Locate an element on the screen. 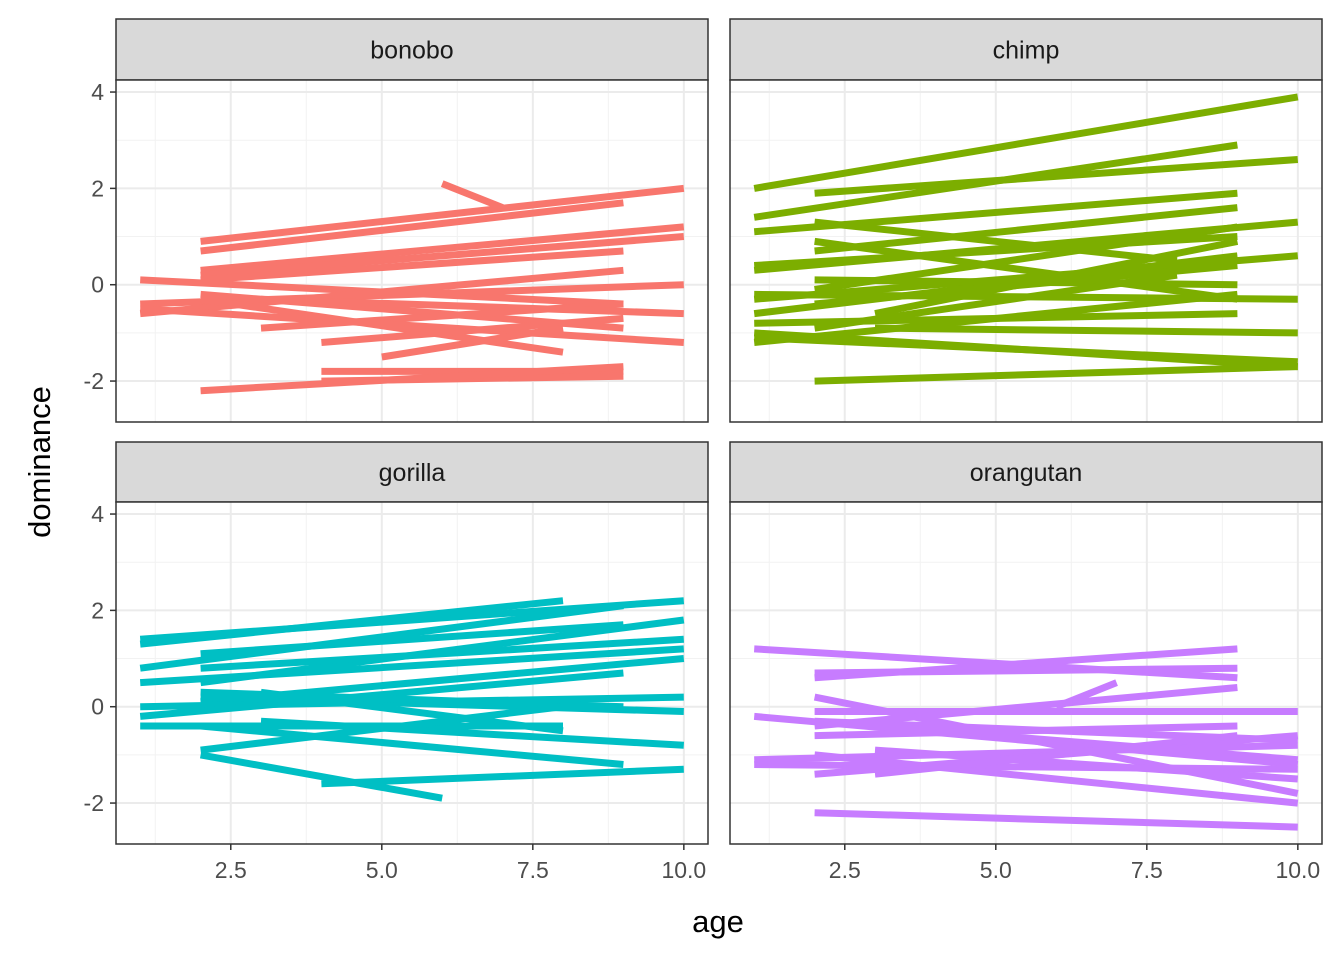  facet-strip-label: orangutan is located at coordinates (1026, 473).